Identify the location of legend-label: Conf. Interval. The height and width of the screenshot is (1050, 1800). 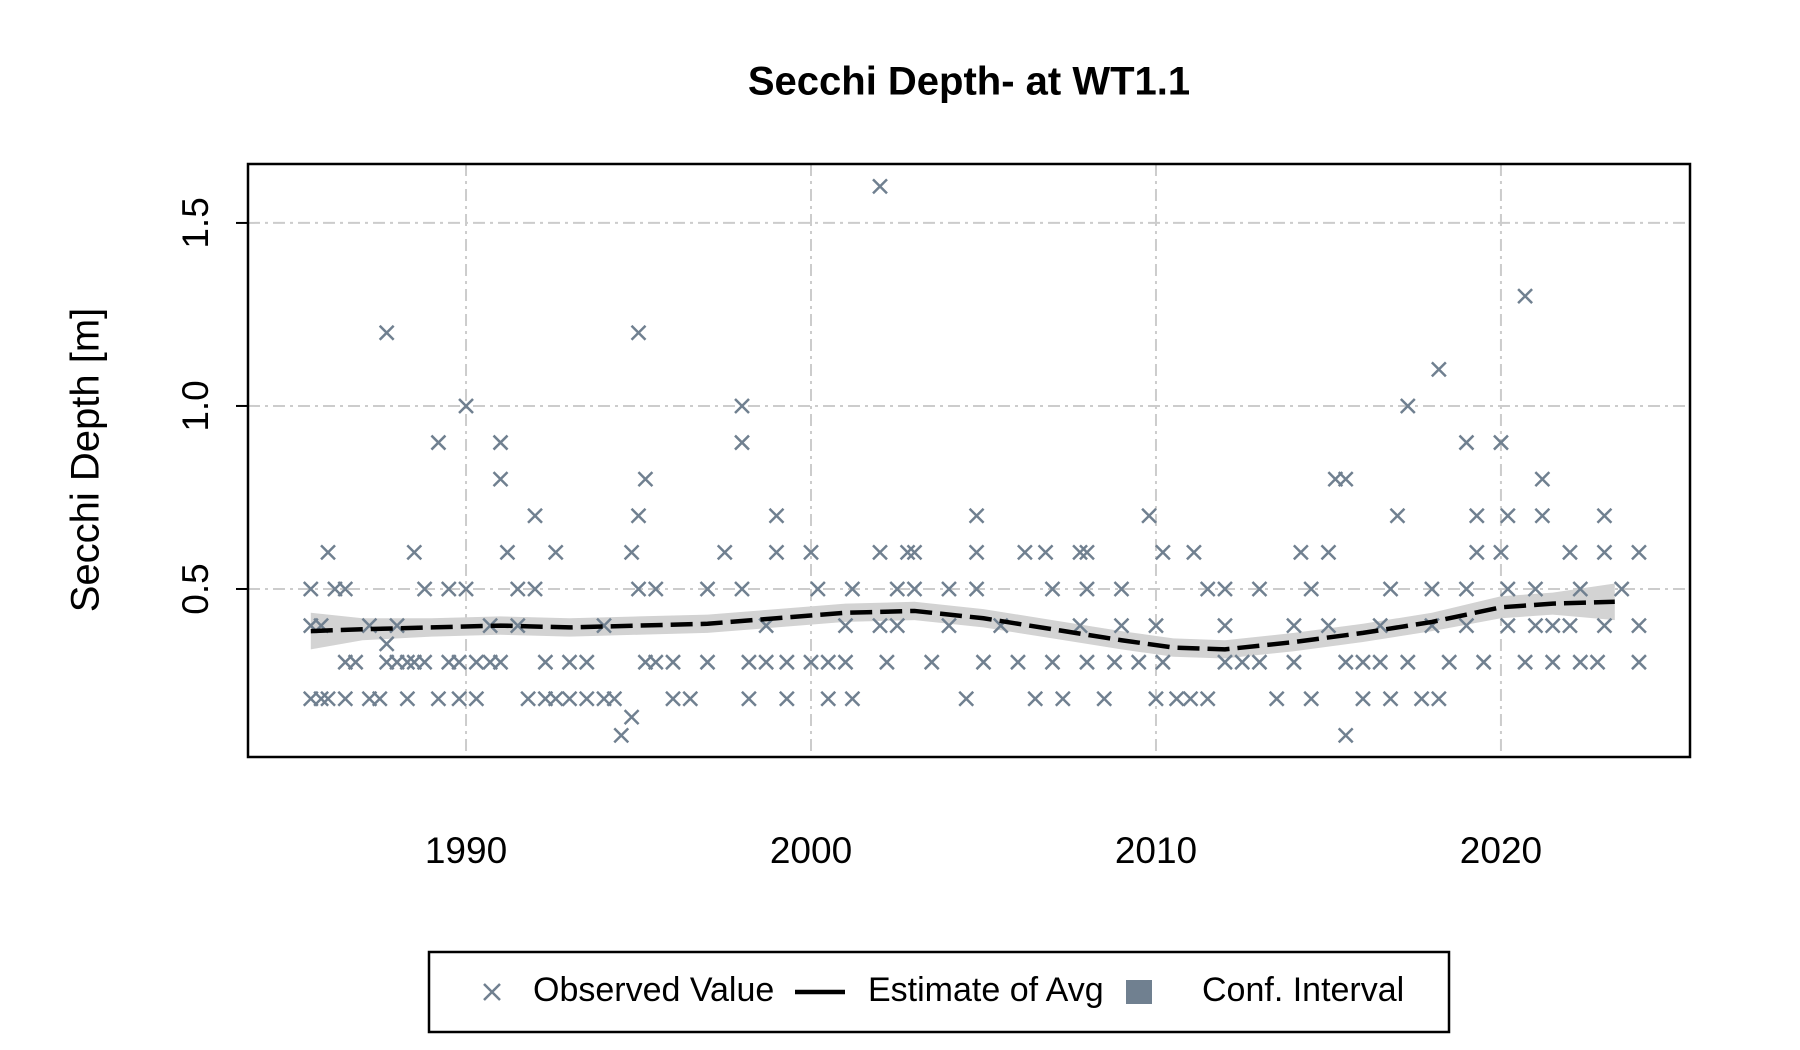
(1303, 990).